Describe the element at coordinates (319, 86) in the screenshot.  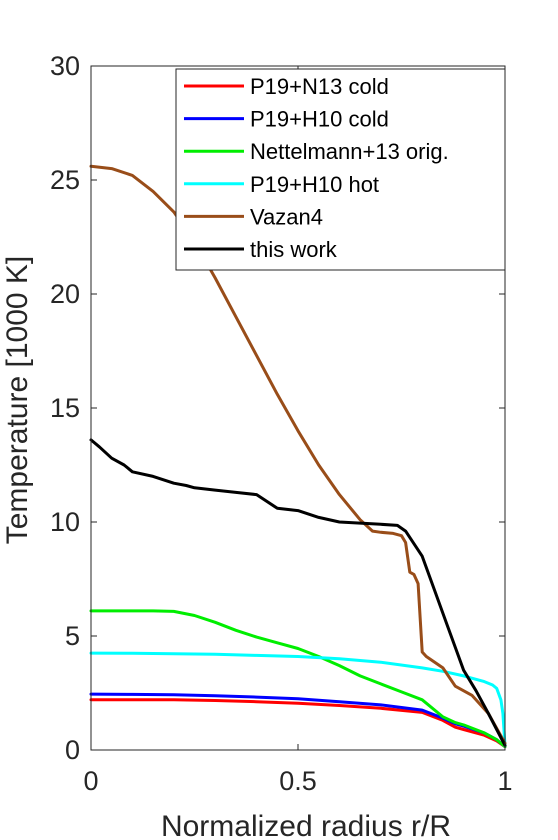
I see `legend-label-0: P19+N13 cold` at that location.